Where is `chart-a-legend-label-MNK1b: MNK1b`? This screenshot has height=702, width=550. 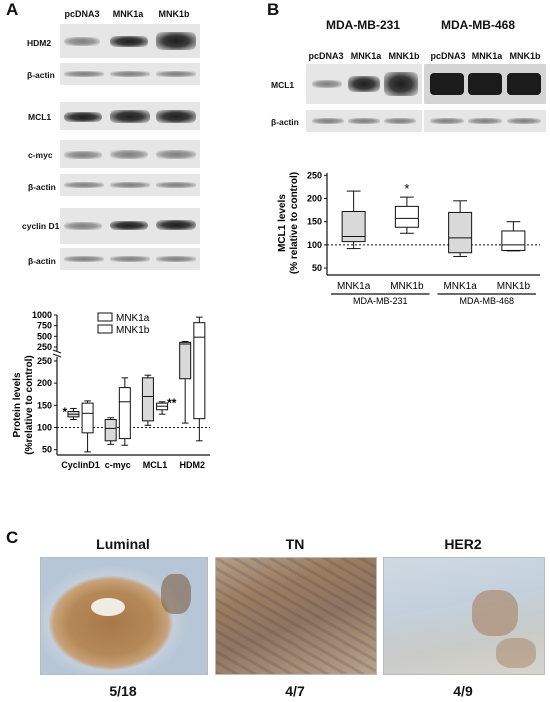
chart-a-legend-label-MNK1b: MNK1b is located at coordinates (133, 330).